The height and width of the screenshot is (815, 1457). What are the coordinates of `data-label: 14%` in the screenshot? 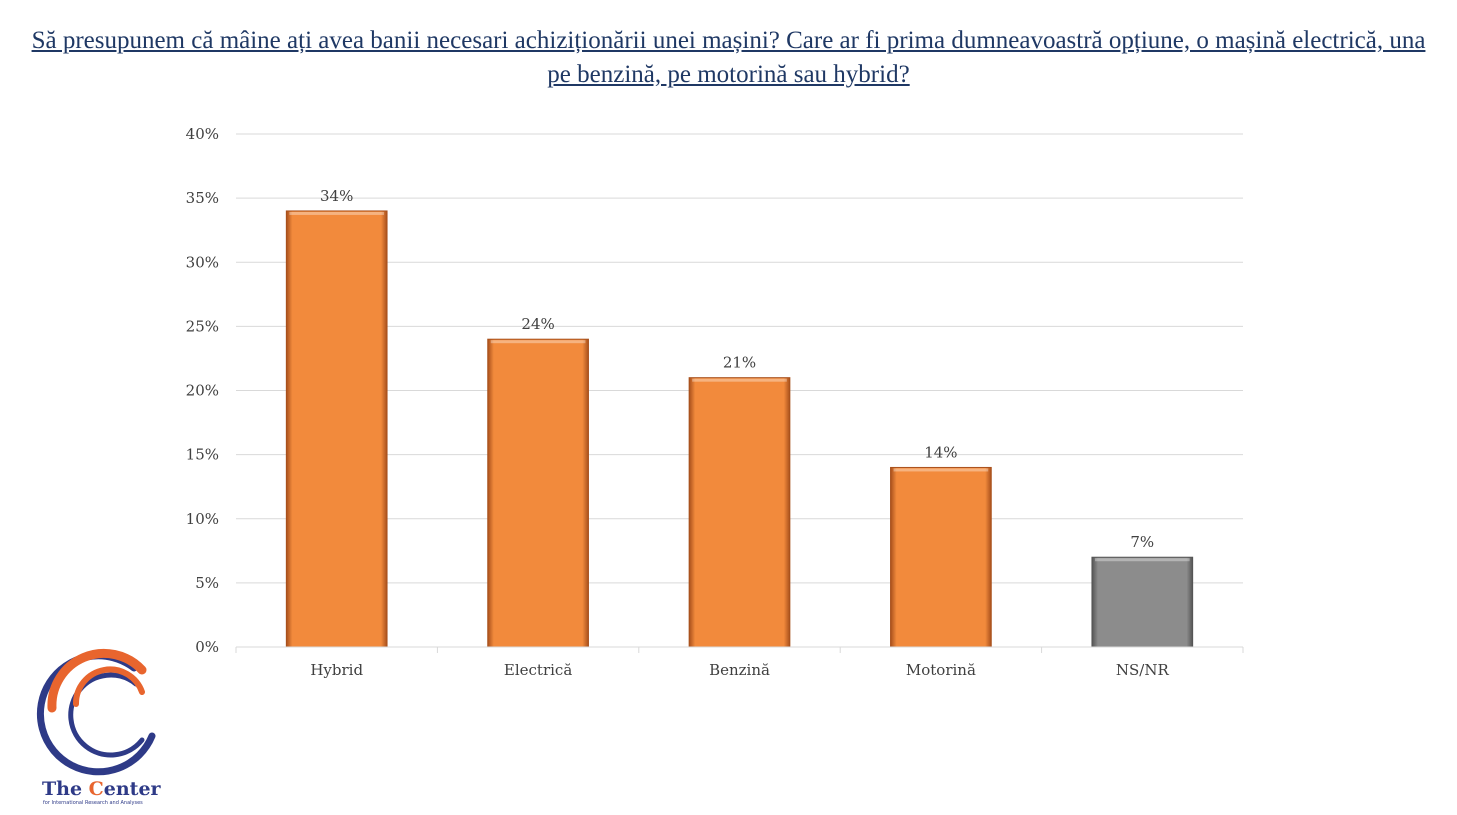 It's located at (940, 452).